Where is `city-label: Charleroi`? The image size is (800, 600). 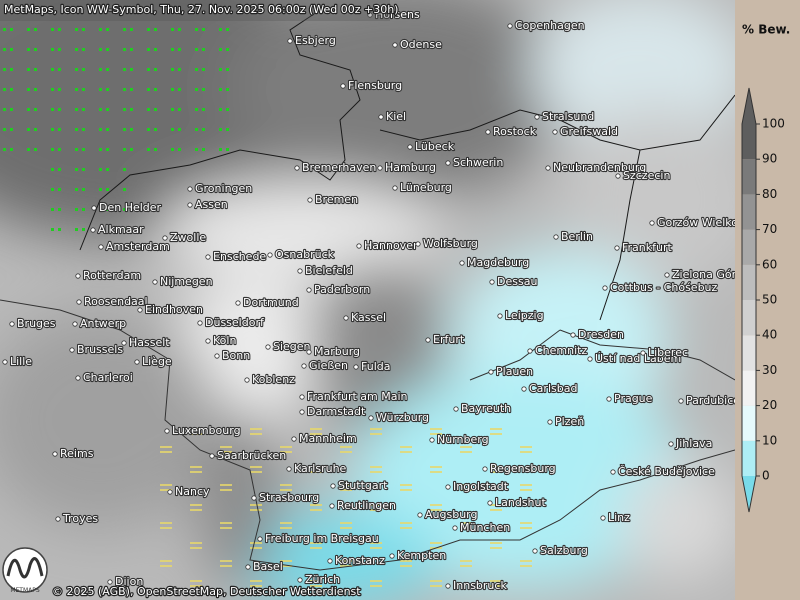 city-label: Charleroi is located at coordinates (108, 377).